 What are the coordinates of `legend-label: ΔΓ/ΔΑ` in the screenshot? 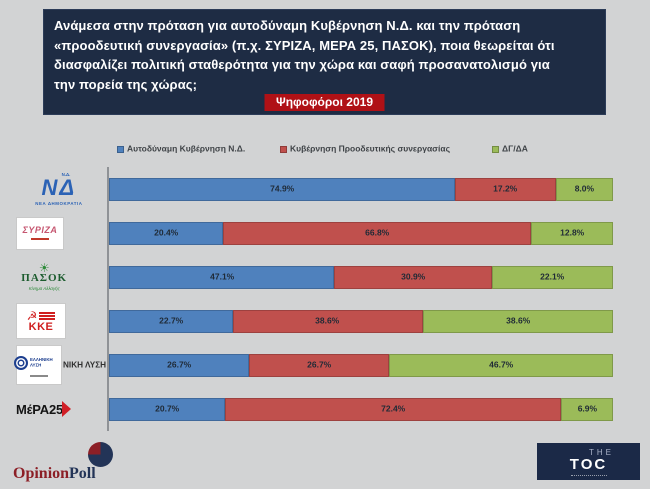 It's located at (515, 149).